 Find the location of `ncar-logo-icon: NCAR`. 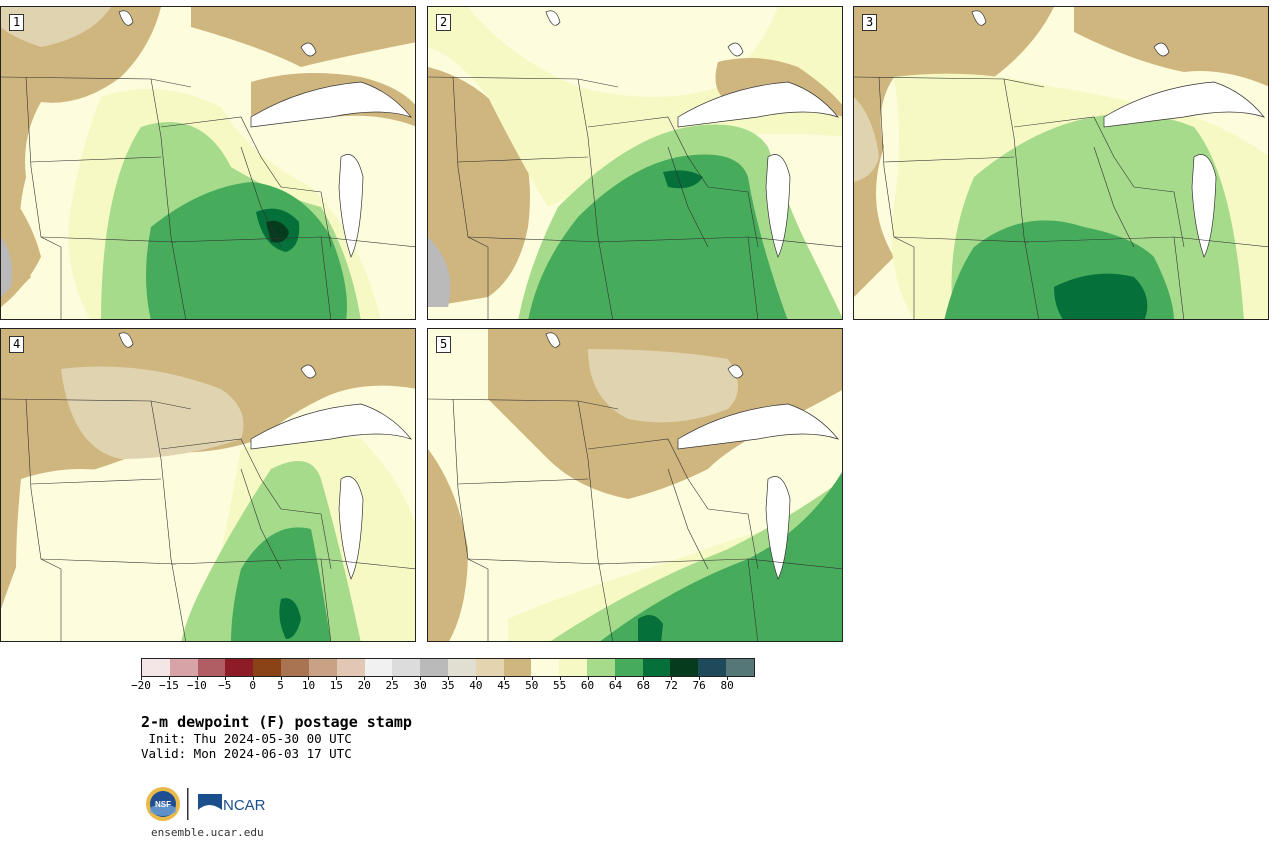

ncar-logo-icon: NCAR is located at coordinates (232, 804).